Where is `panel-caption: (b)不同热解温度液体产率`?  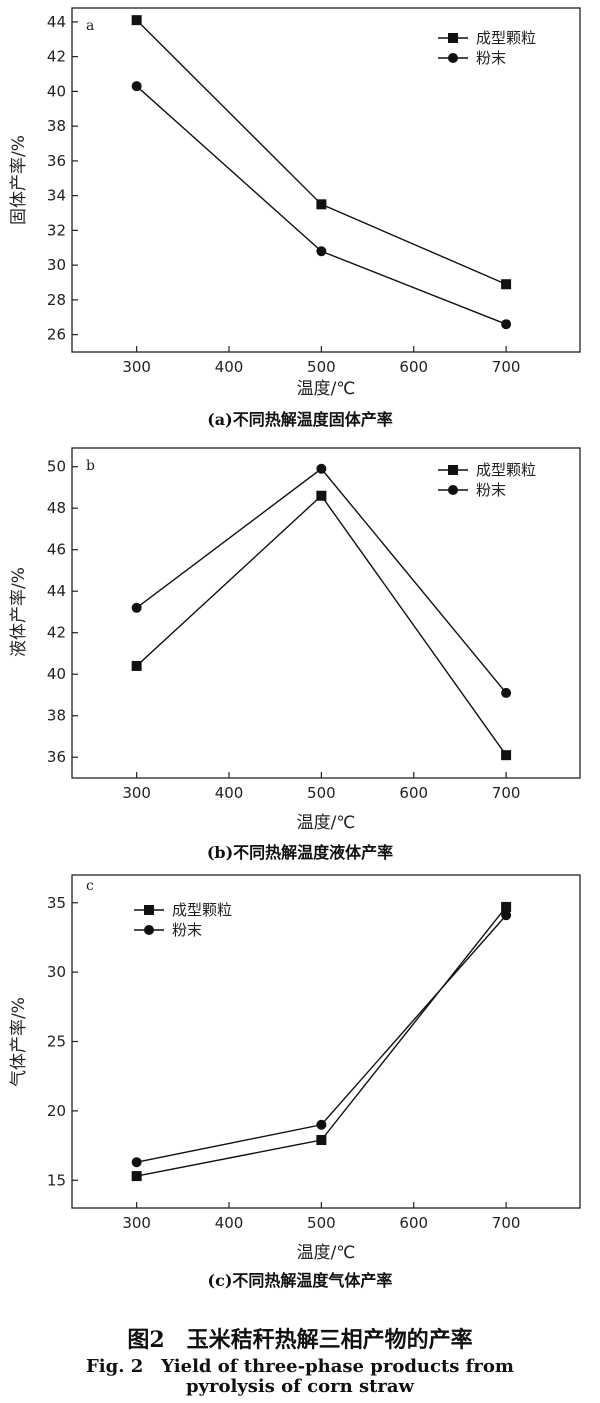 panel-caption: (b)不同热解温度液体产率 is located at coordinates (300, 852).